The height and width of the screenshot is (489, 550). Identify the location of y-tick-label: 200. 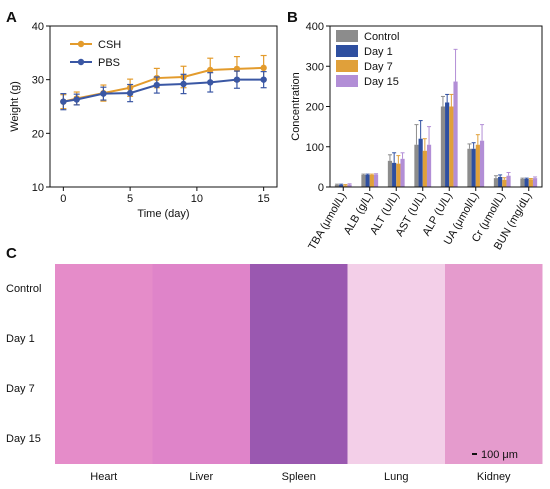
(315, 108).